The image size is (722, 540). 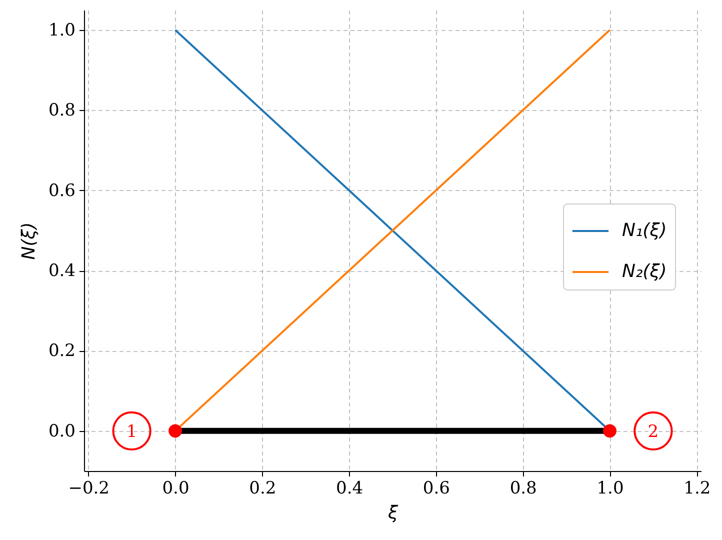 I want to click on y-tick-label: 0.2, so click(x=62, y=351).